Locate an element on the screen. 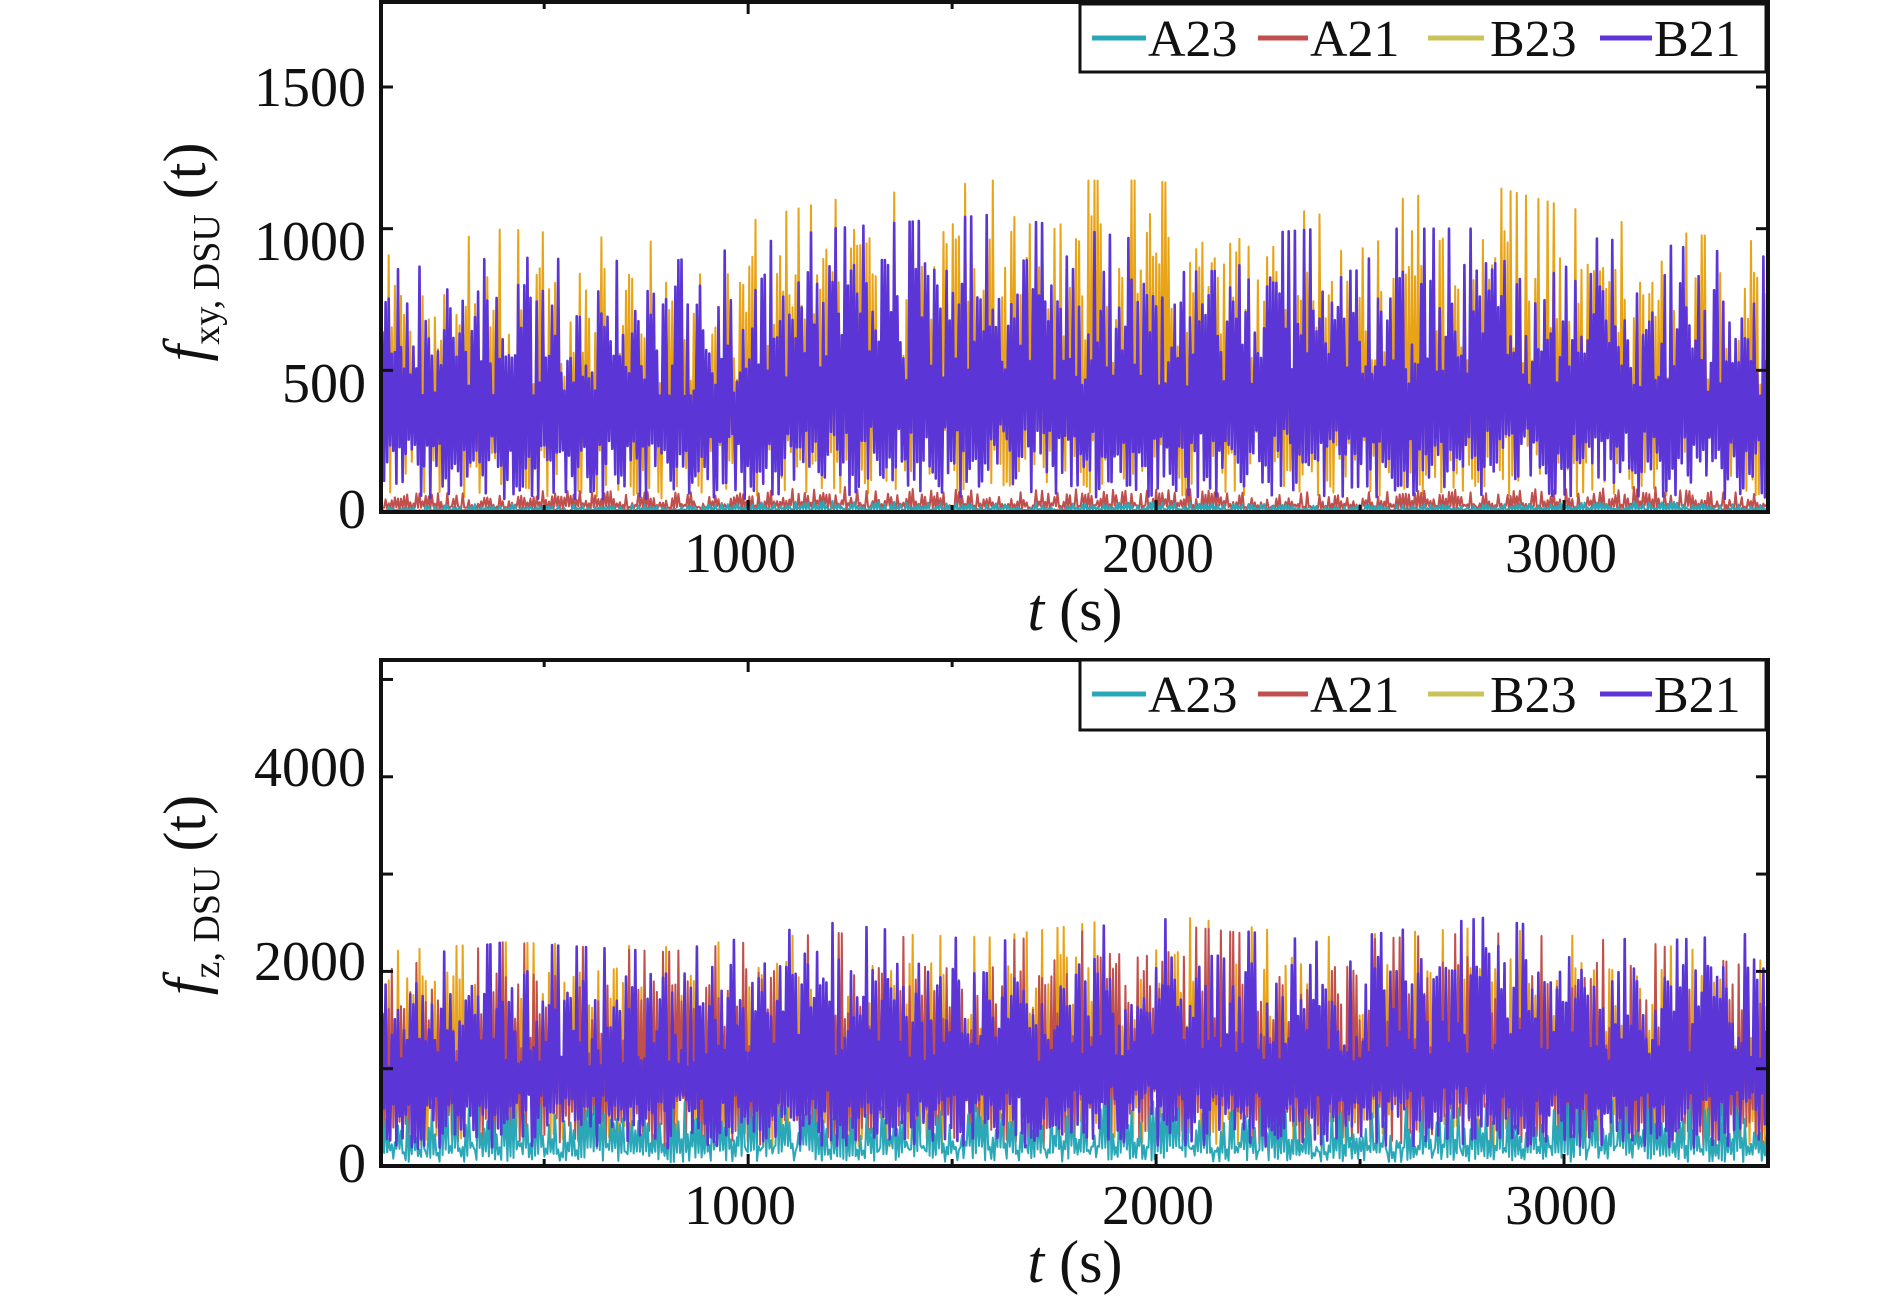  y-axis-title: fz, DSU (t) is located at coordinates (190, 895).